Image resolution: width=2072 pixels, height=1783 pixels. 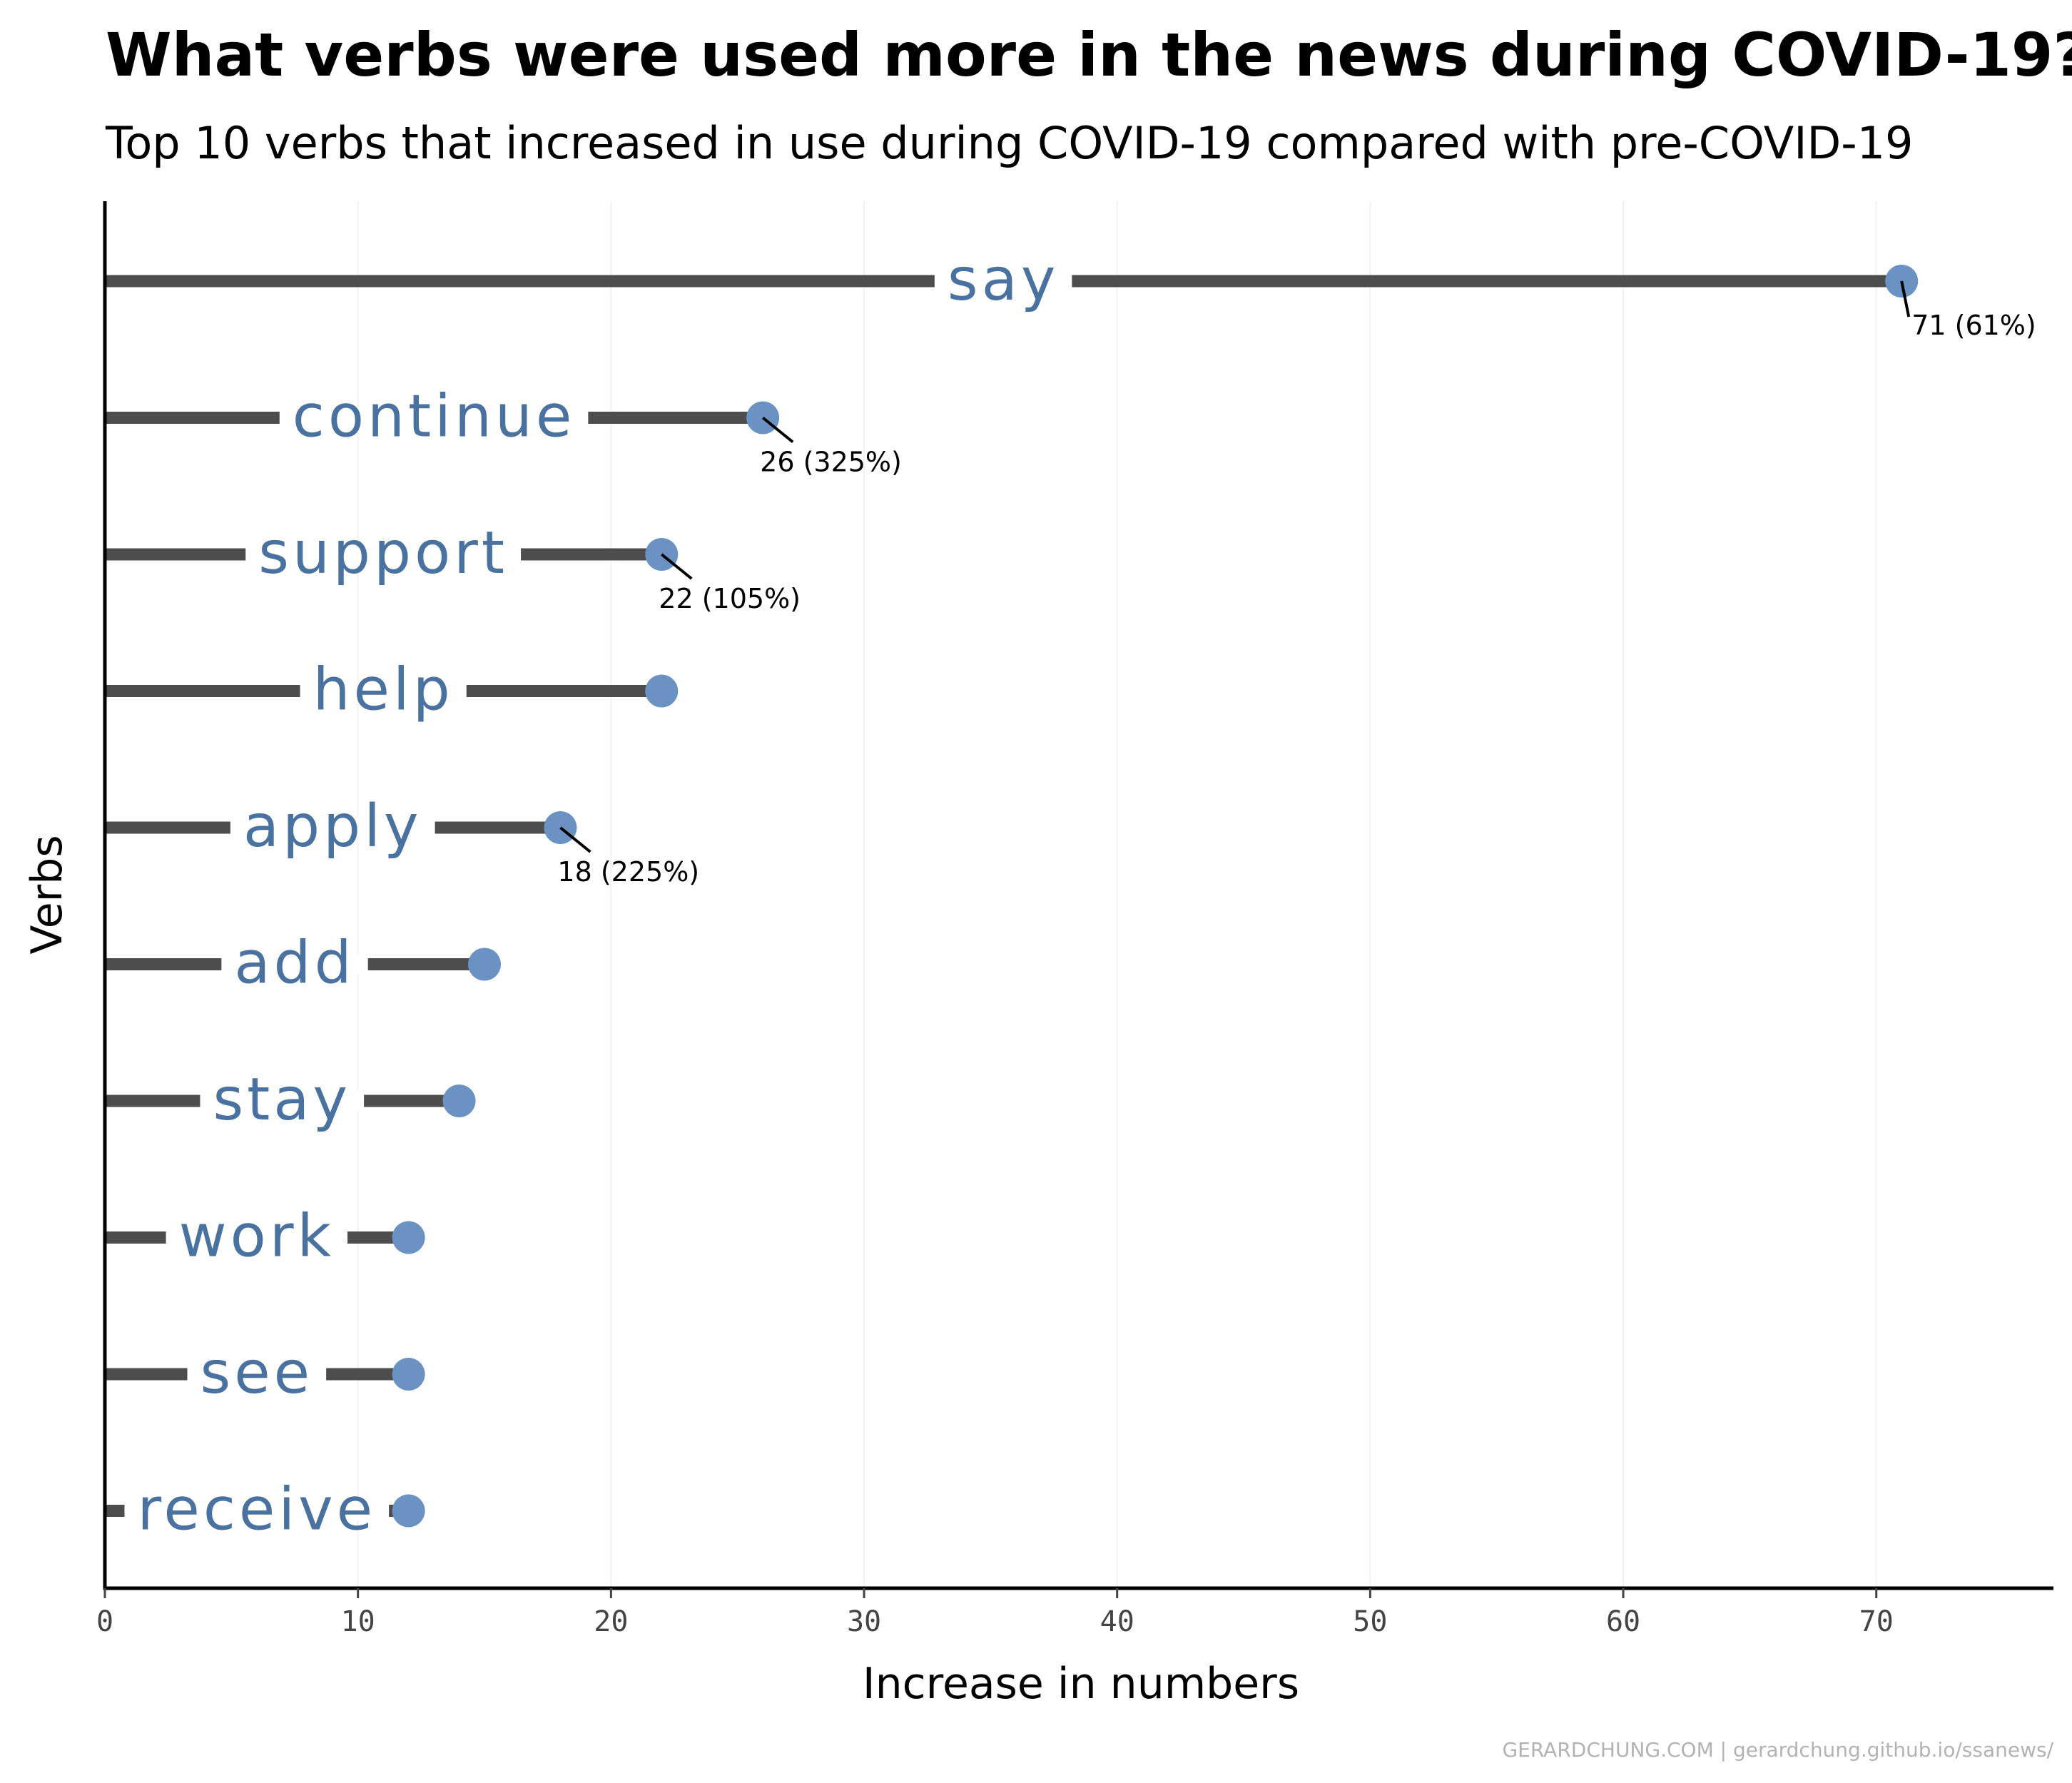 What do you see at coordinates (611, 1621) in the screenshot?
I see `x-tick-label: 20` at bounding box center [611, 1621].